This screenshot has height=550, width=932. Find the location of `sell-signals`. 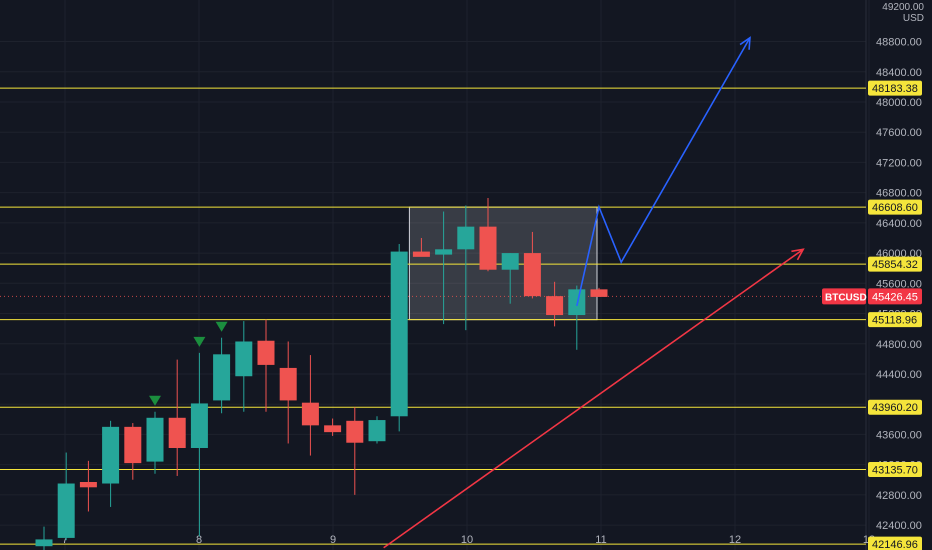

sell-signals is located at coordinates (188, 363).